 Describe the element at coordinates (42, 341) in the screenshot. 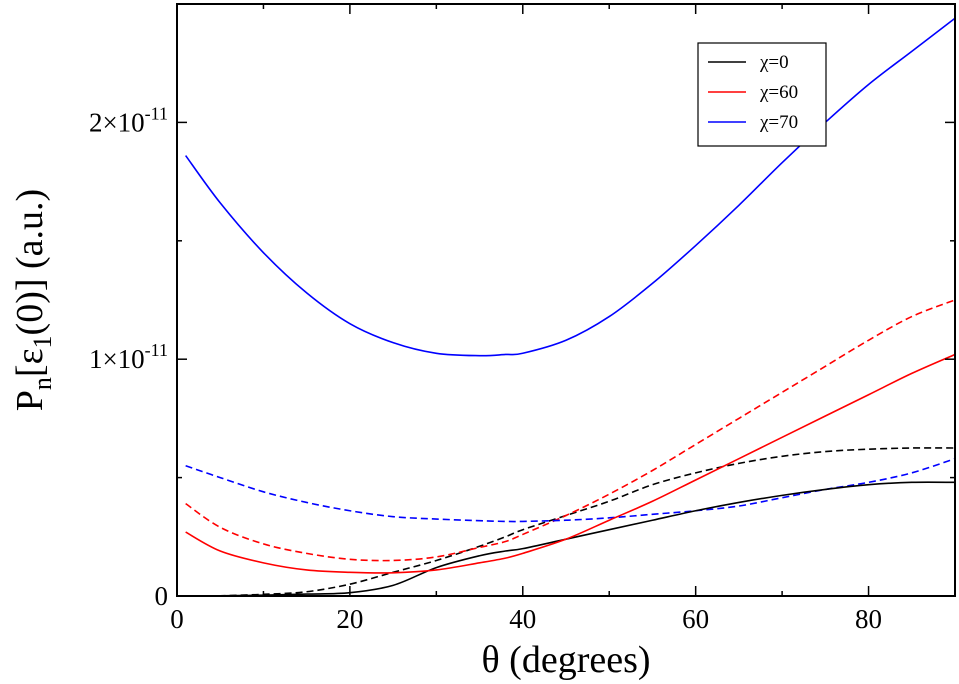

I see `y-title-sub-1: 1` at that location.